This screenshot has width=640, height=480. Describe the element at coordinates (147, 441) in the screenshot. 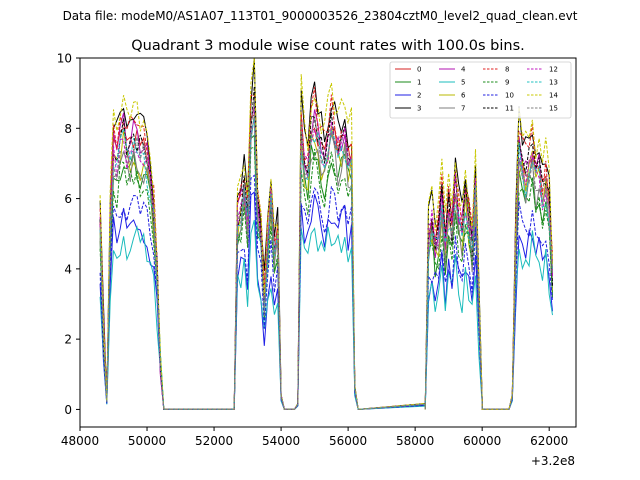

I see `x-tick-label: 50000` at that location.